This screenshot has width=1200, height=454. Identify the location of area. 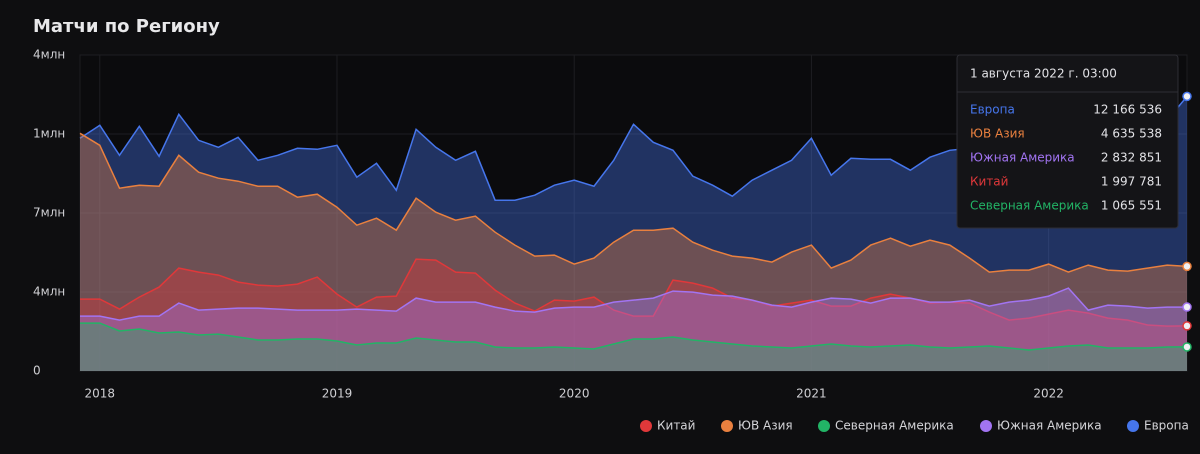
(633, 347).